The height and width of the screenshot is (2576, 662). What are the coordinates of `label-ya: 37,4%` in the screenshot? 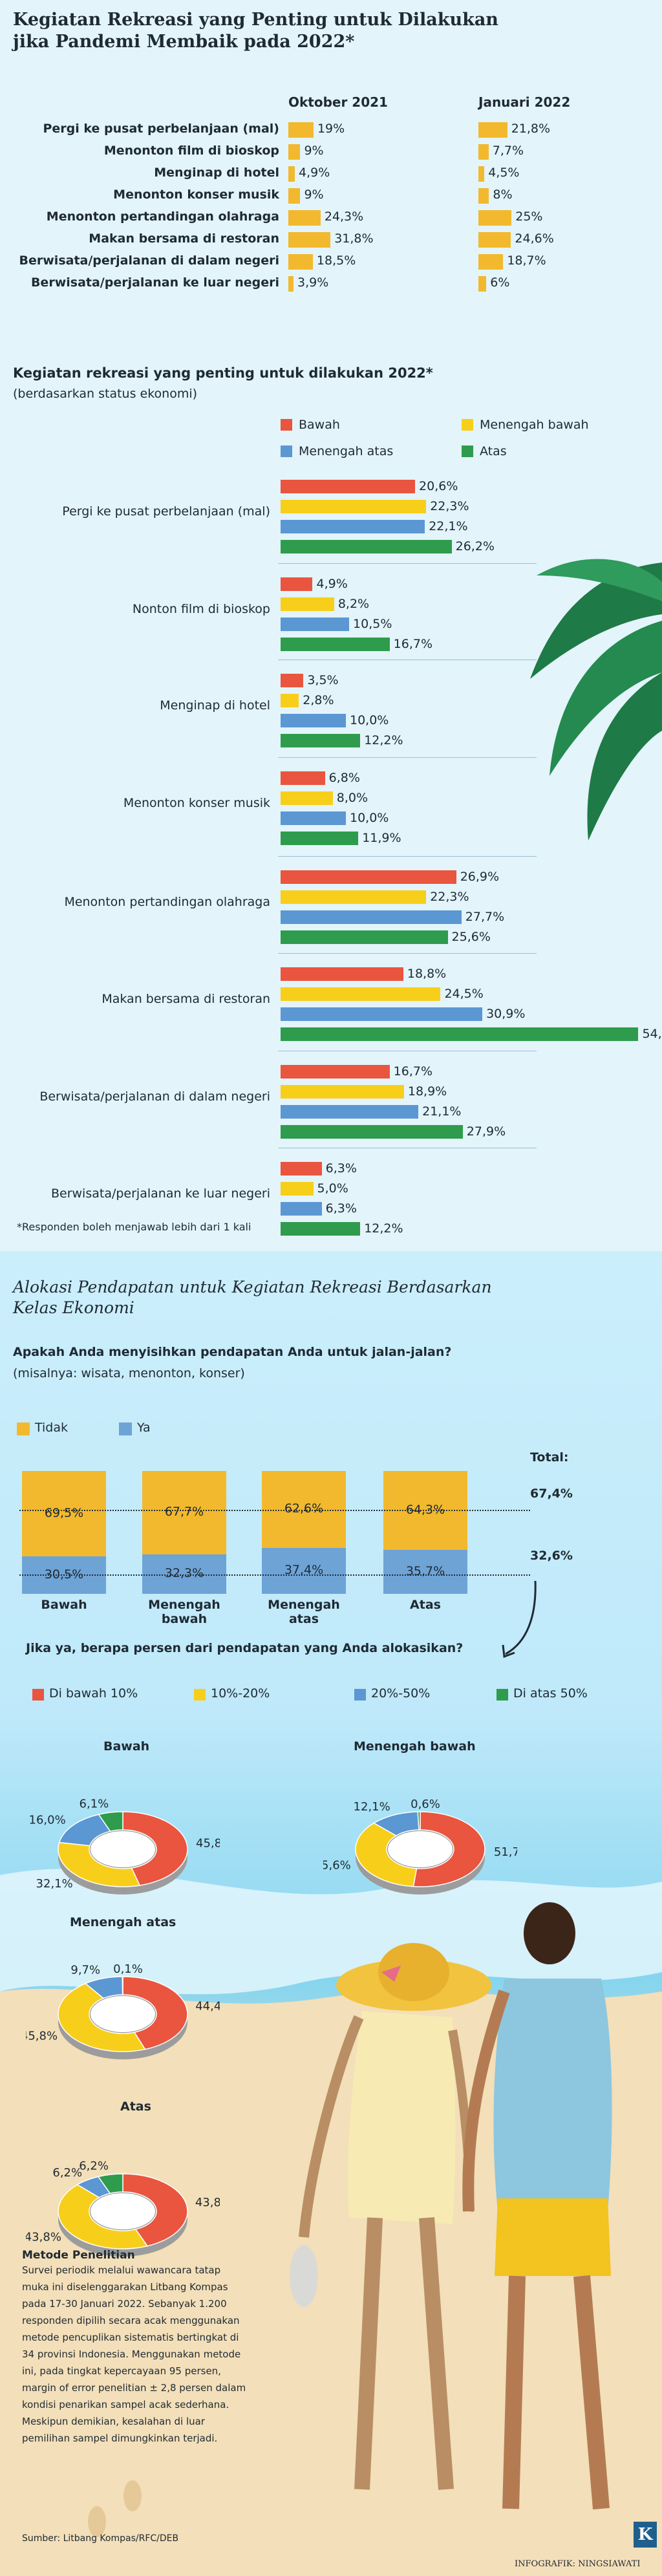 It's located at (304, 1571).